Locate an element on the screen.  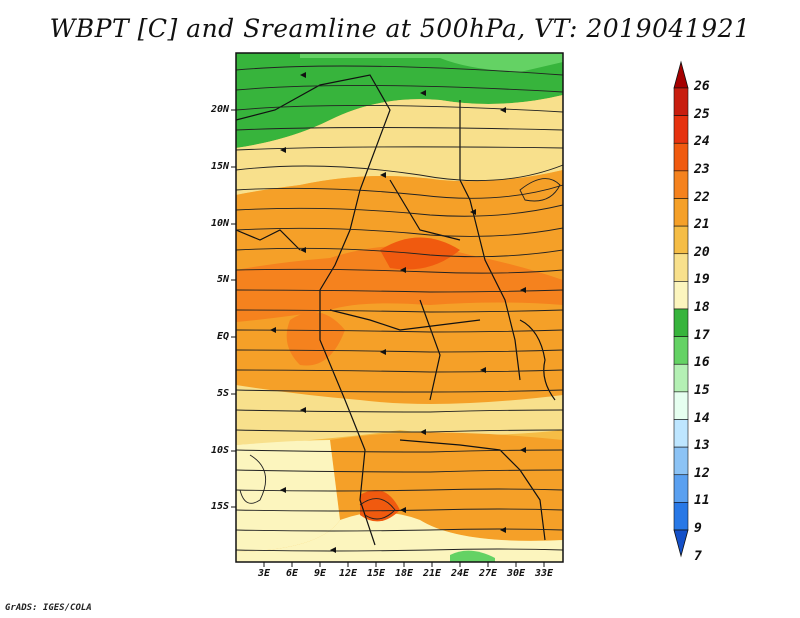
lon-label-9e: 9E is located at coordinates (320, 573).